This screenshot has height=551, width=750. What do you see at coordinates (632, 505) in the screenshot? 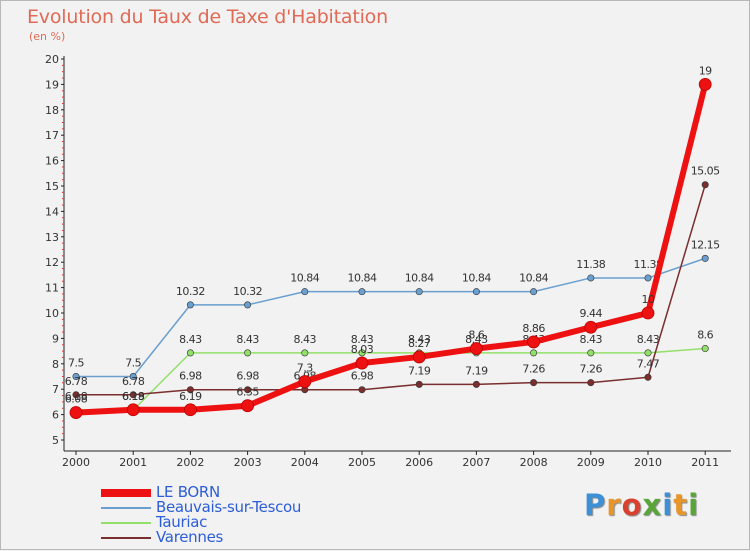
I see `logo-letter: o` at bounding box center [632, 505].